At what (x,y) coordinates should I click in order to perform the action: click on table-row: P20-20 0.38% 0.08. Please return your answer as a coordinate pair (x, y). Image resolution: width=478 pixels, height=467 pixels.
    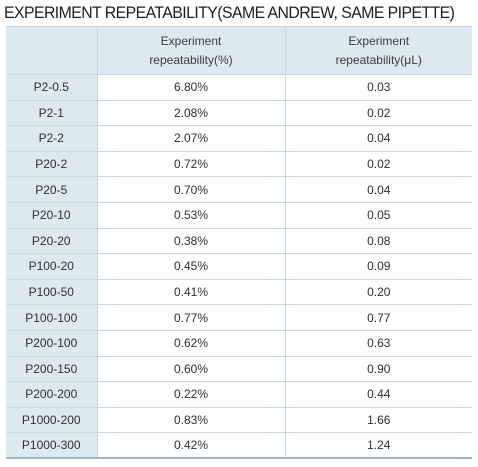
    Looking at the image, I should click on (239, 240).